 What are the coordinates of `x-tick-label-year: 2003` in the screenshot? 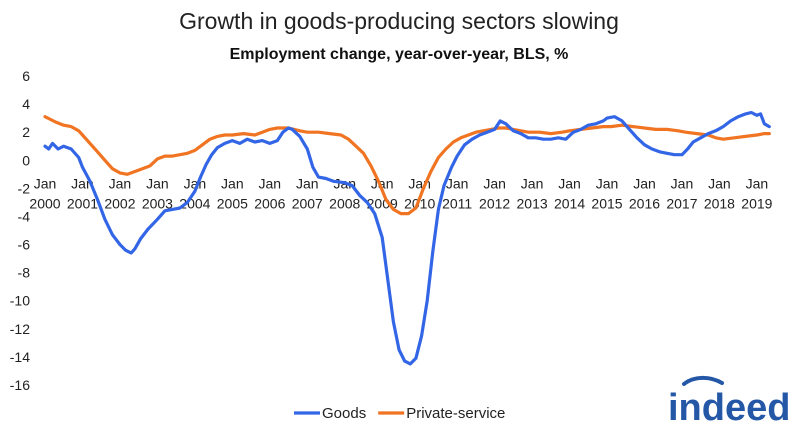 It's located at (157, 203).